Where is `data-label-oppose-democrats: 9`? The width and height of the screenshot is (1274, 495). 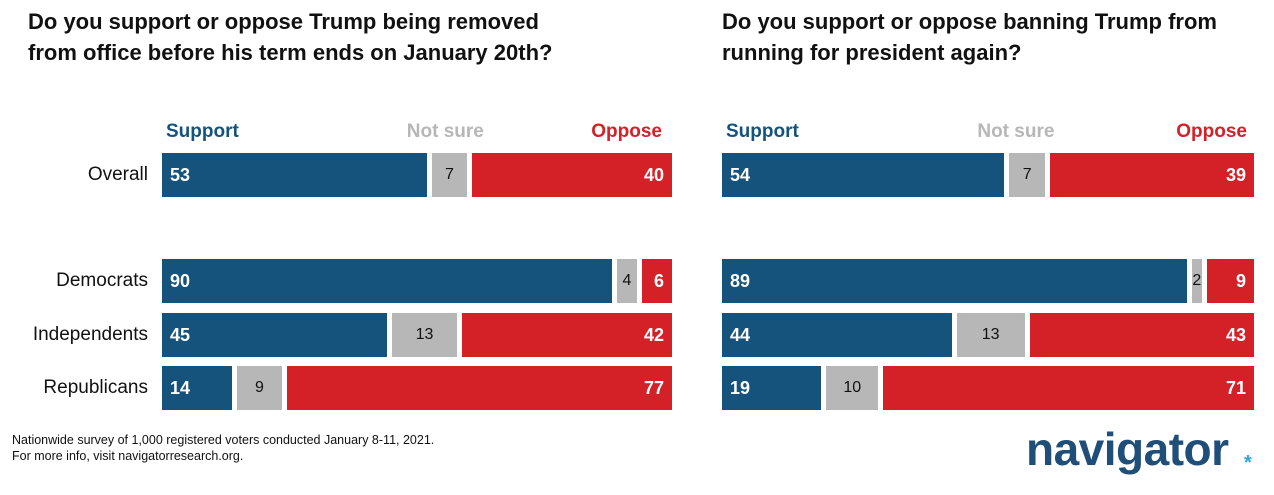 data-label-oppose-democrats: 9 is located at coordinates (1240, 281).